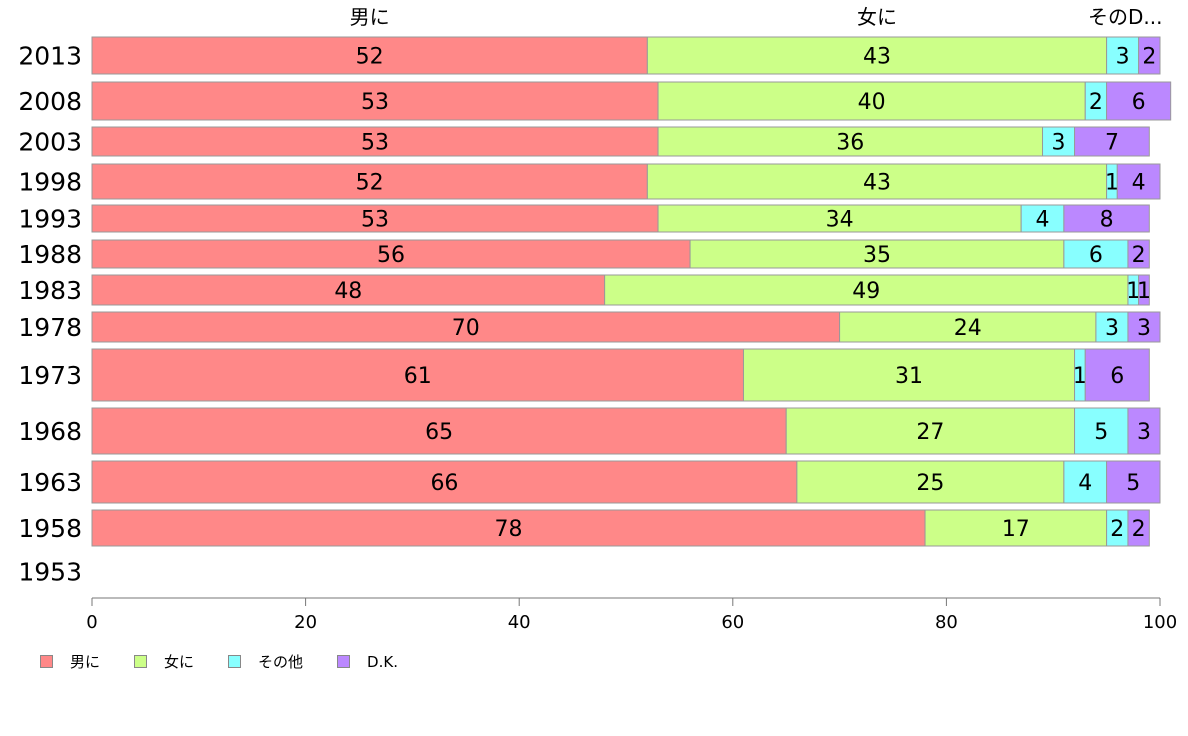 The height and width of the screenshot is (736, 1188). What do you see at coordinates (519, 622) in the screenshot?
I see `x-tick-label: 40` at bounding box center [519, 622].